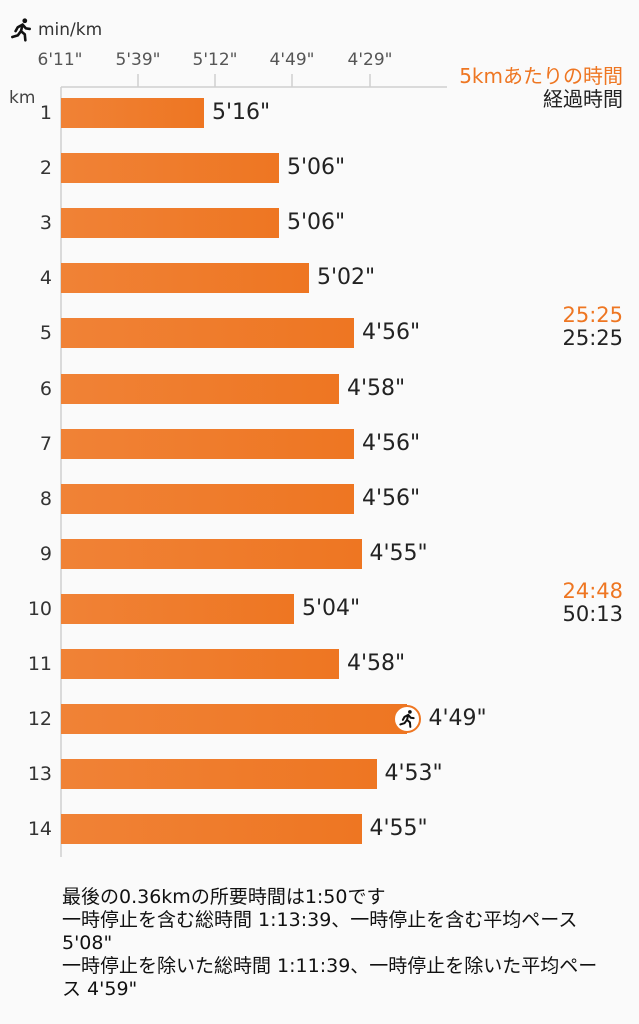 The height and width of the screenshot is (1024, 639). I want to click on km-label: 14, so click(39, 829).